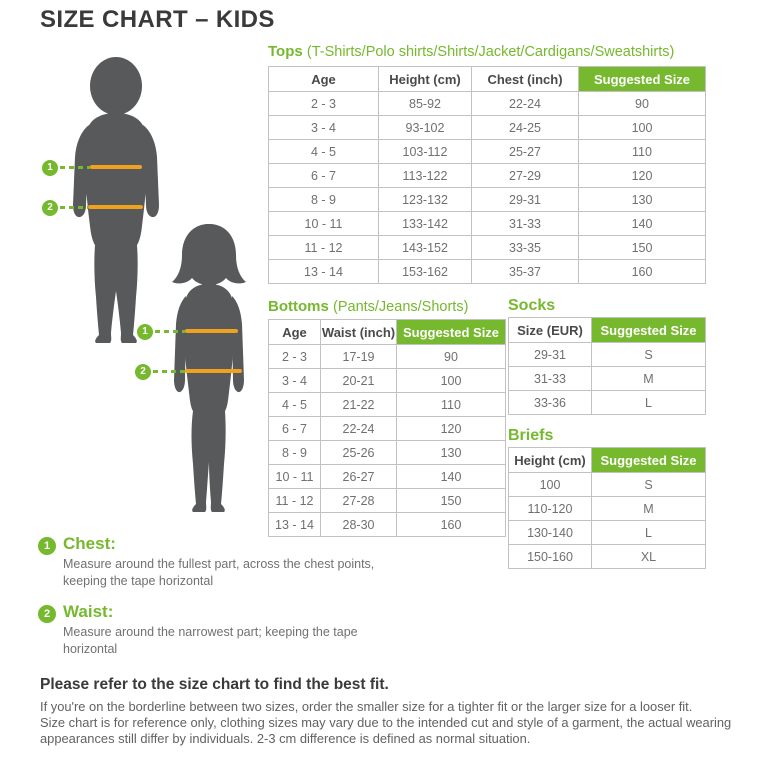 The image size is (759, 759). What do you see at coordinates (642, 223) in the screenshot?
I see `table-cell: 140` at bounding box center [642, 223].